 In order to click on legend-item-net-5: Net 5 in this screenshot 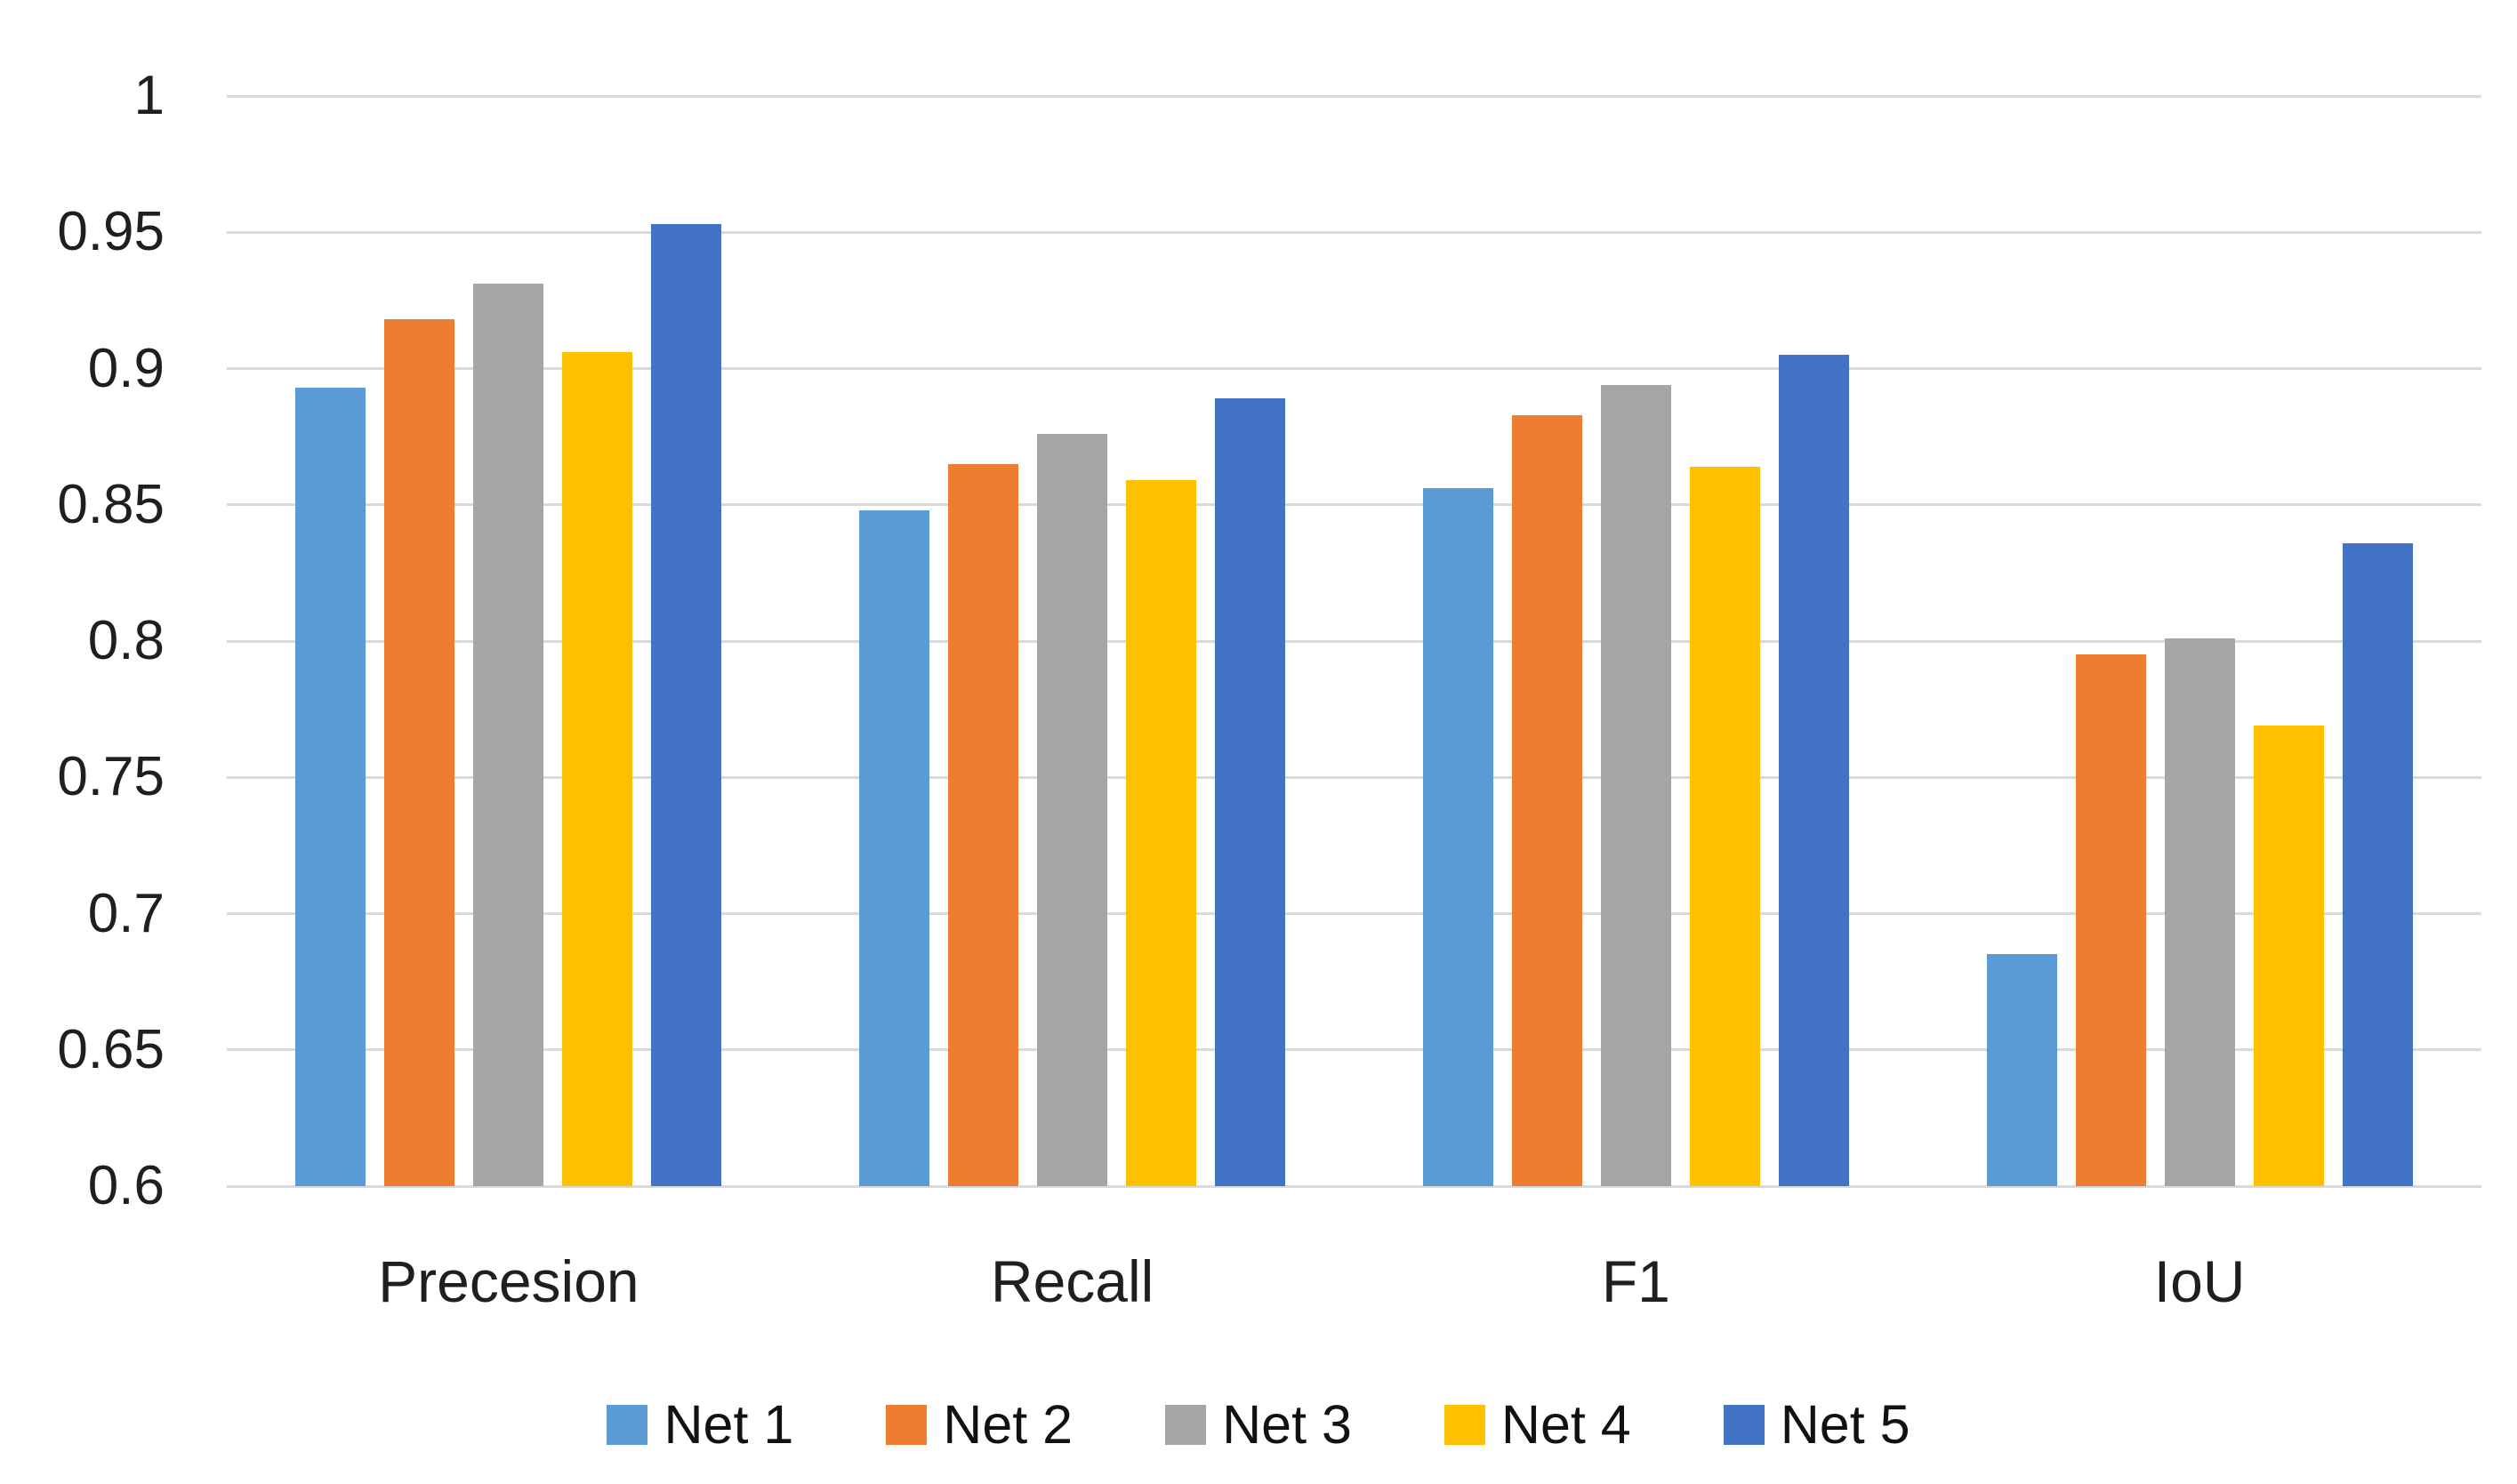, I will do `click(1816, 1424)`.